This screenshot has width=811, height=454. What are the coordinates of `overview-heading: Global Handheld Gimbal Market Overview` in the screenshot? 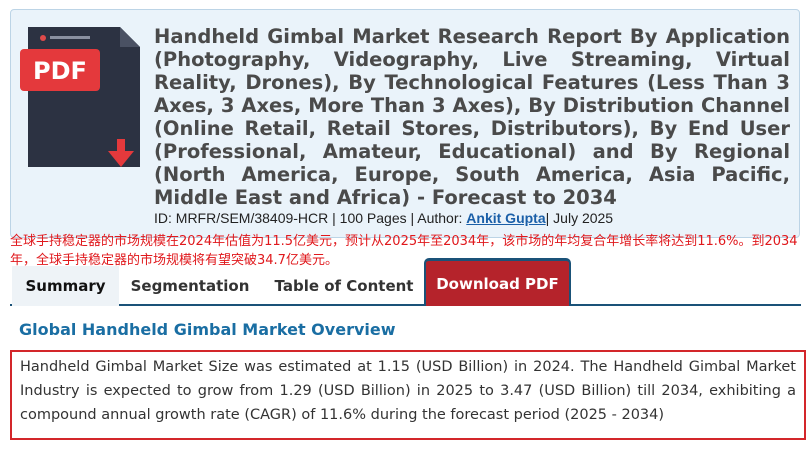 It's located at (207, 329).